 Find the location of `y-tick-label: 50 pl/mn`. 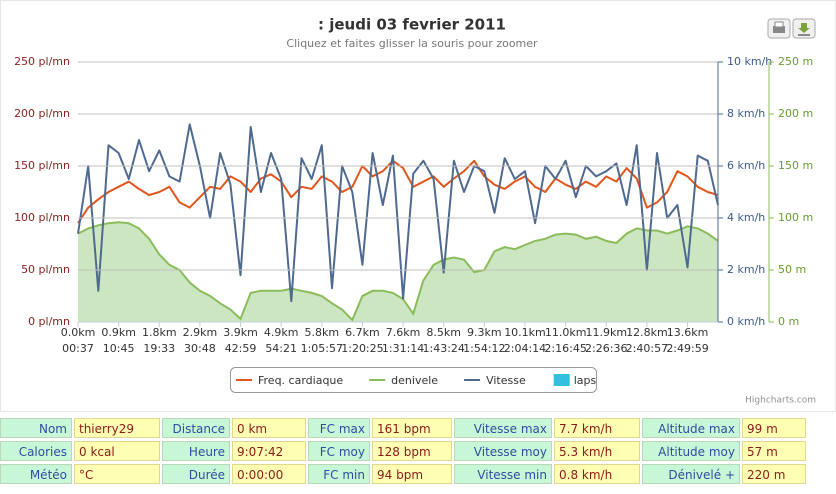

y-tick-label: 50 pl/mn is located at coordinates (45, 269).